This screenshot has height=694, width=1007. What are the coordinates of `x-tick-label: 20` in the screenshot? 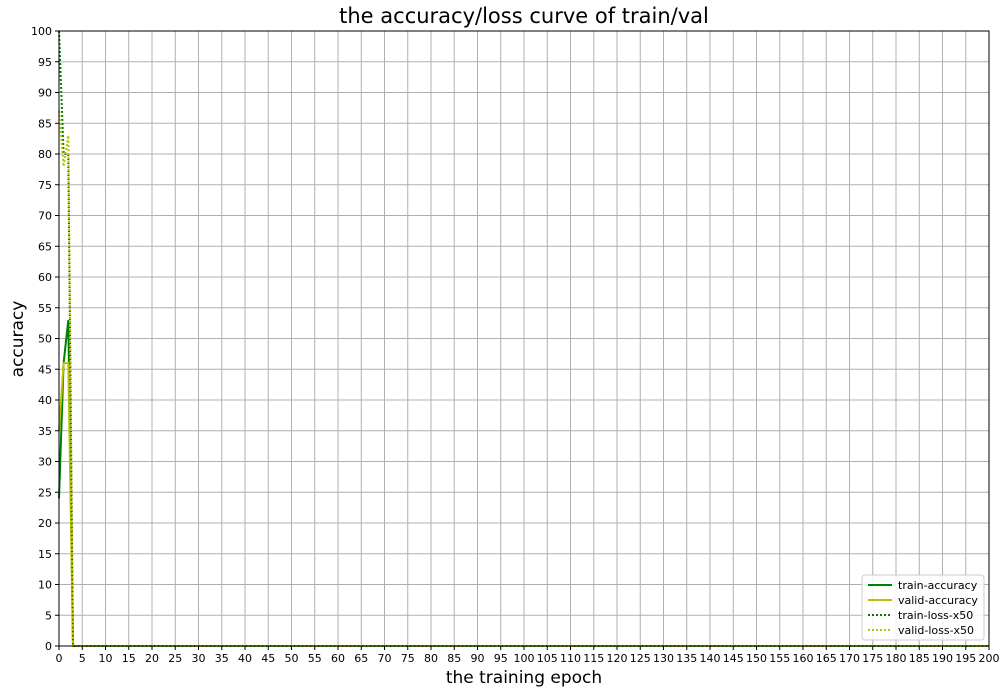 It's located at (152, 658).